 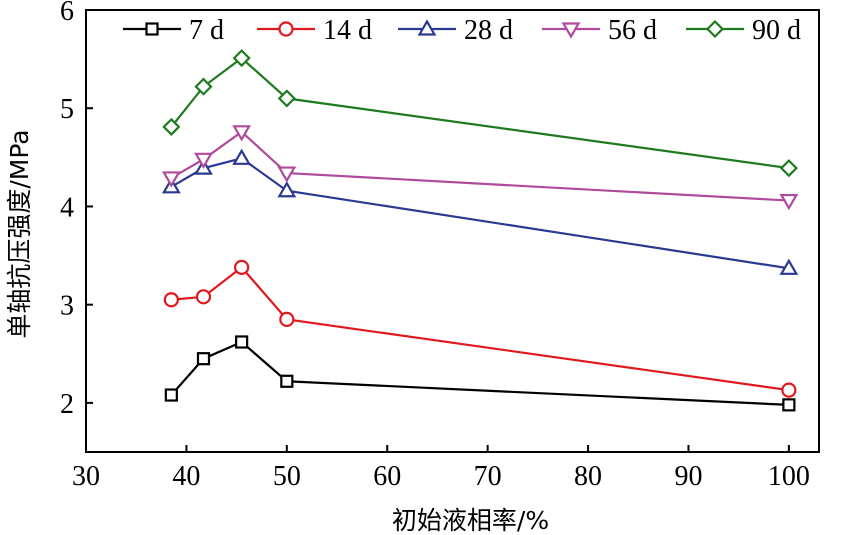 What do you see at coordinates (455, 30) in the screenshot?
I see `legend-item: 28 d` at bounding box center [455, 30].